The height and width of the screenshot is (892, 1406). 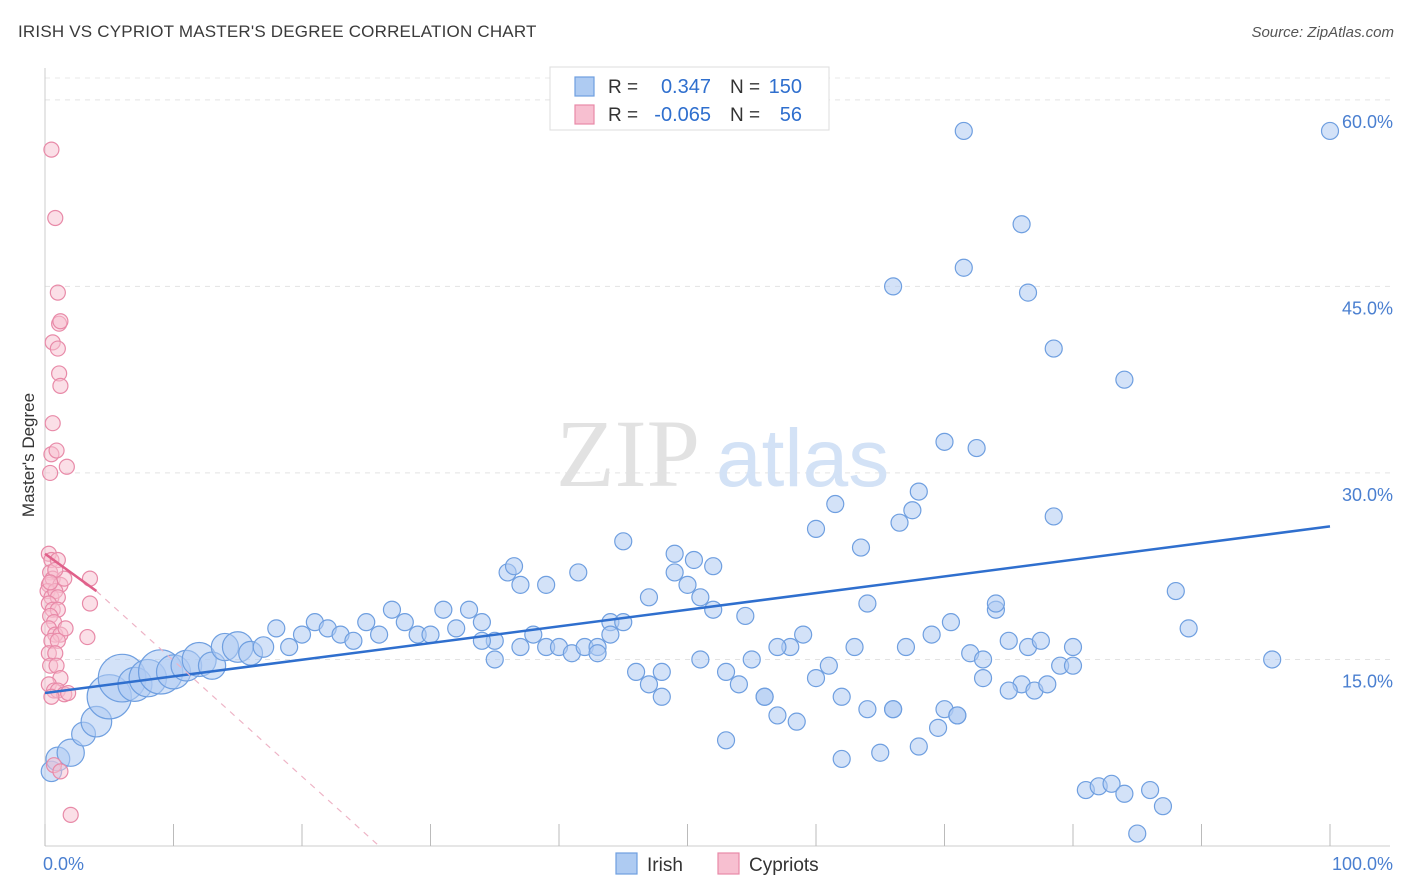 I want to click on legend-bottom-label: Cypriots, so click(x=784, y=865).